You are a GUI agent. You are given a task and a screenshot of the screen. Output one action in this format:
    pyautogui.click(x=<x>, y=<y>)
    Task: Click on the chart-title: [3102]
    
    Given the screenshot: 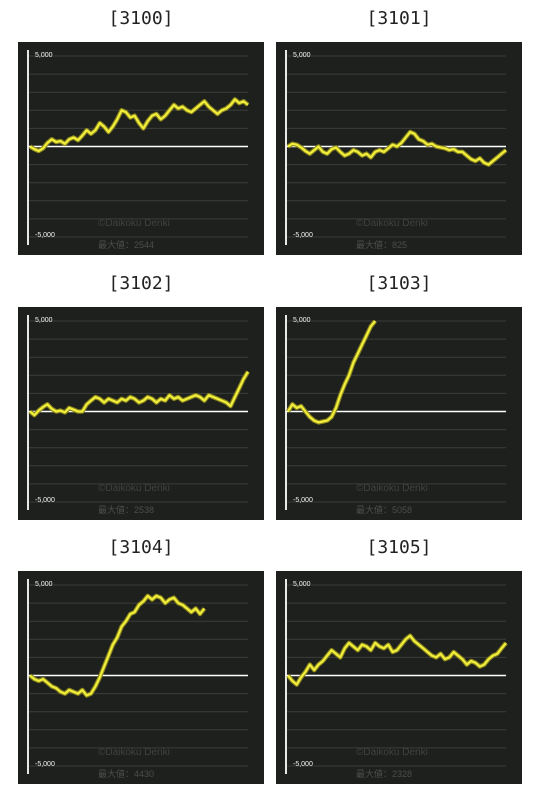 What is the action you would take?
    pyautogui.click(x=141, y=283)
    